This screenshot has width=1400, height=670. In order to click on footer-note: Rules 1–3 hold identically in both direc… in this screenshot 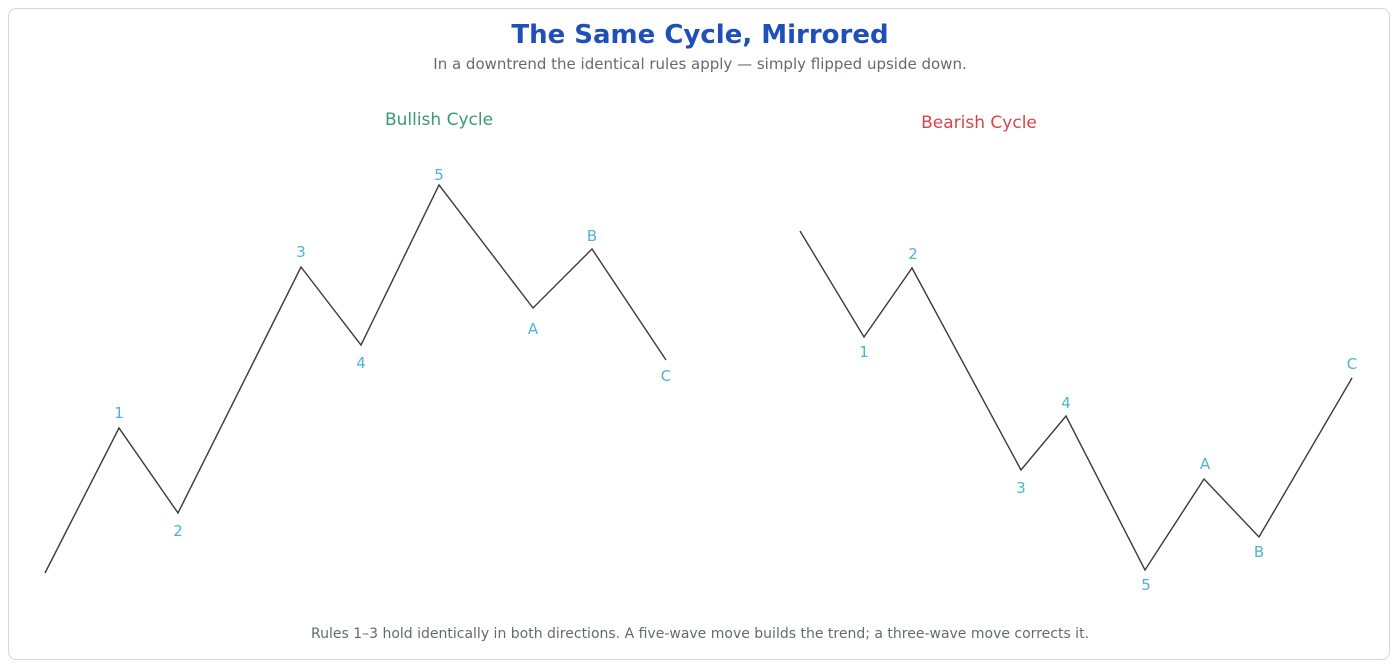, I will do `click(700, 634)`.